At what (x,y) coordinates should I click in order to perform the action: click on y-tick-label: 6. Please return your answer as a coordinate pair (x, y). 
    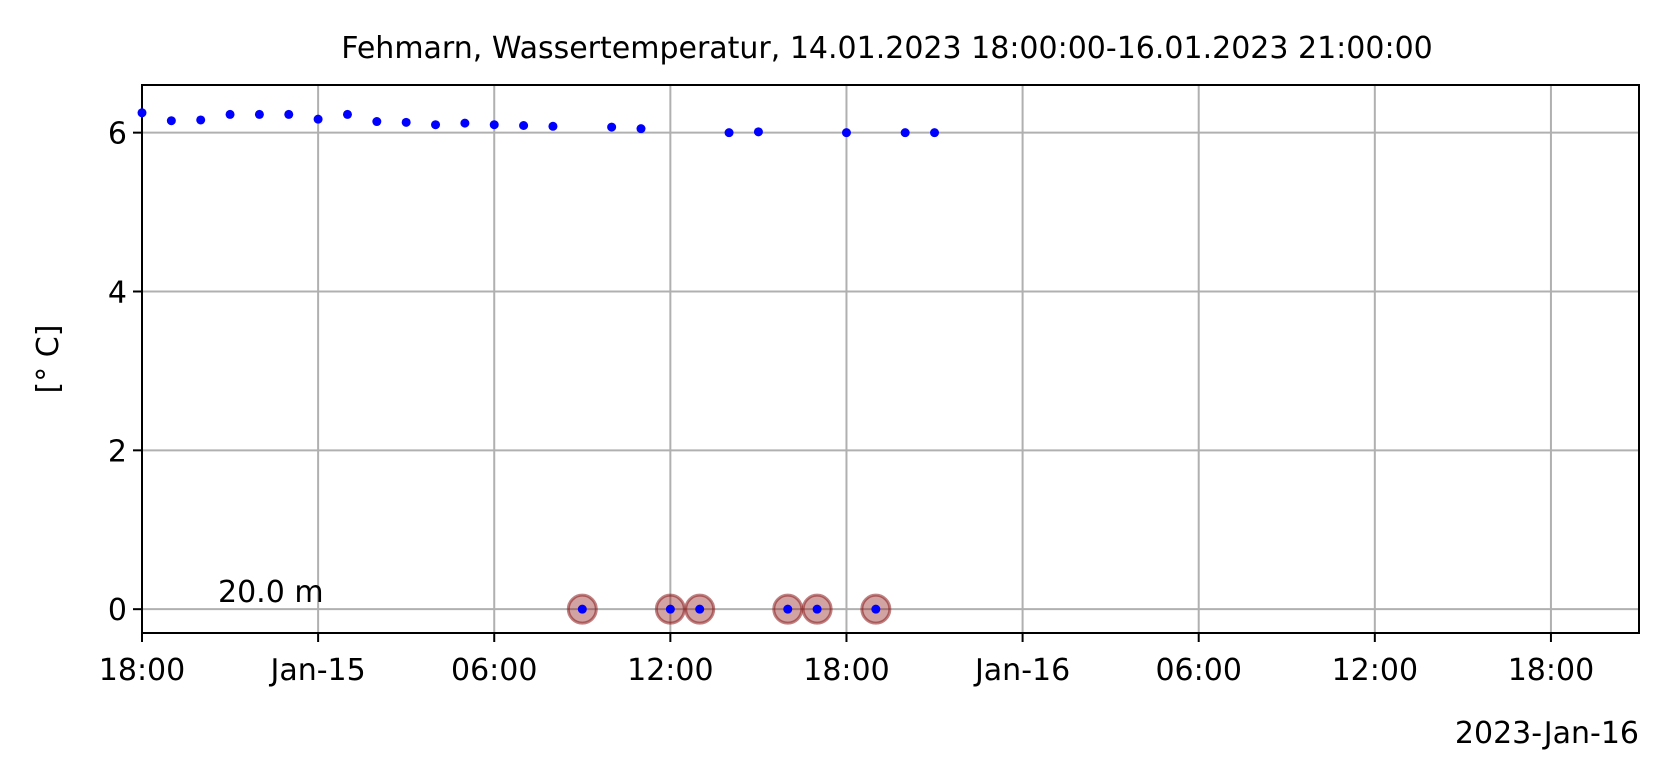
    Looking at the image, I should click on (117, 134).